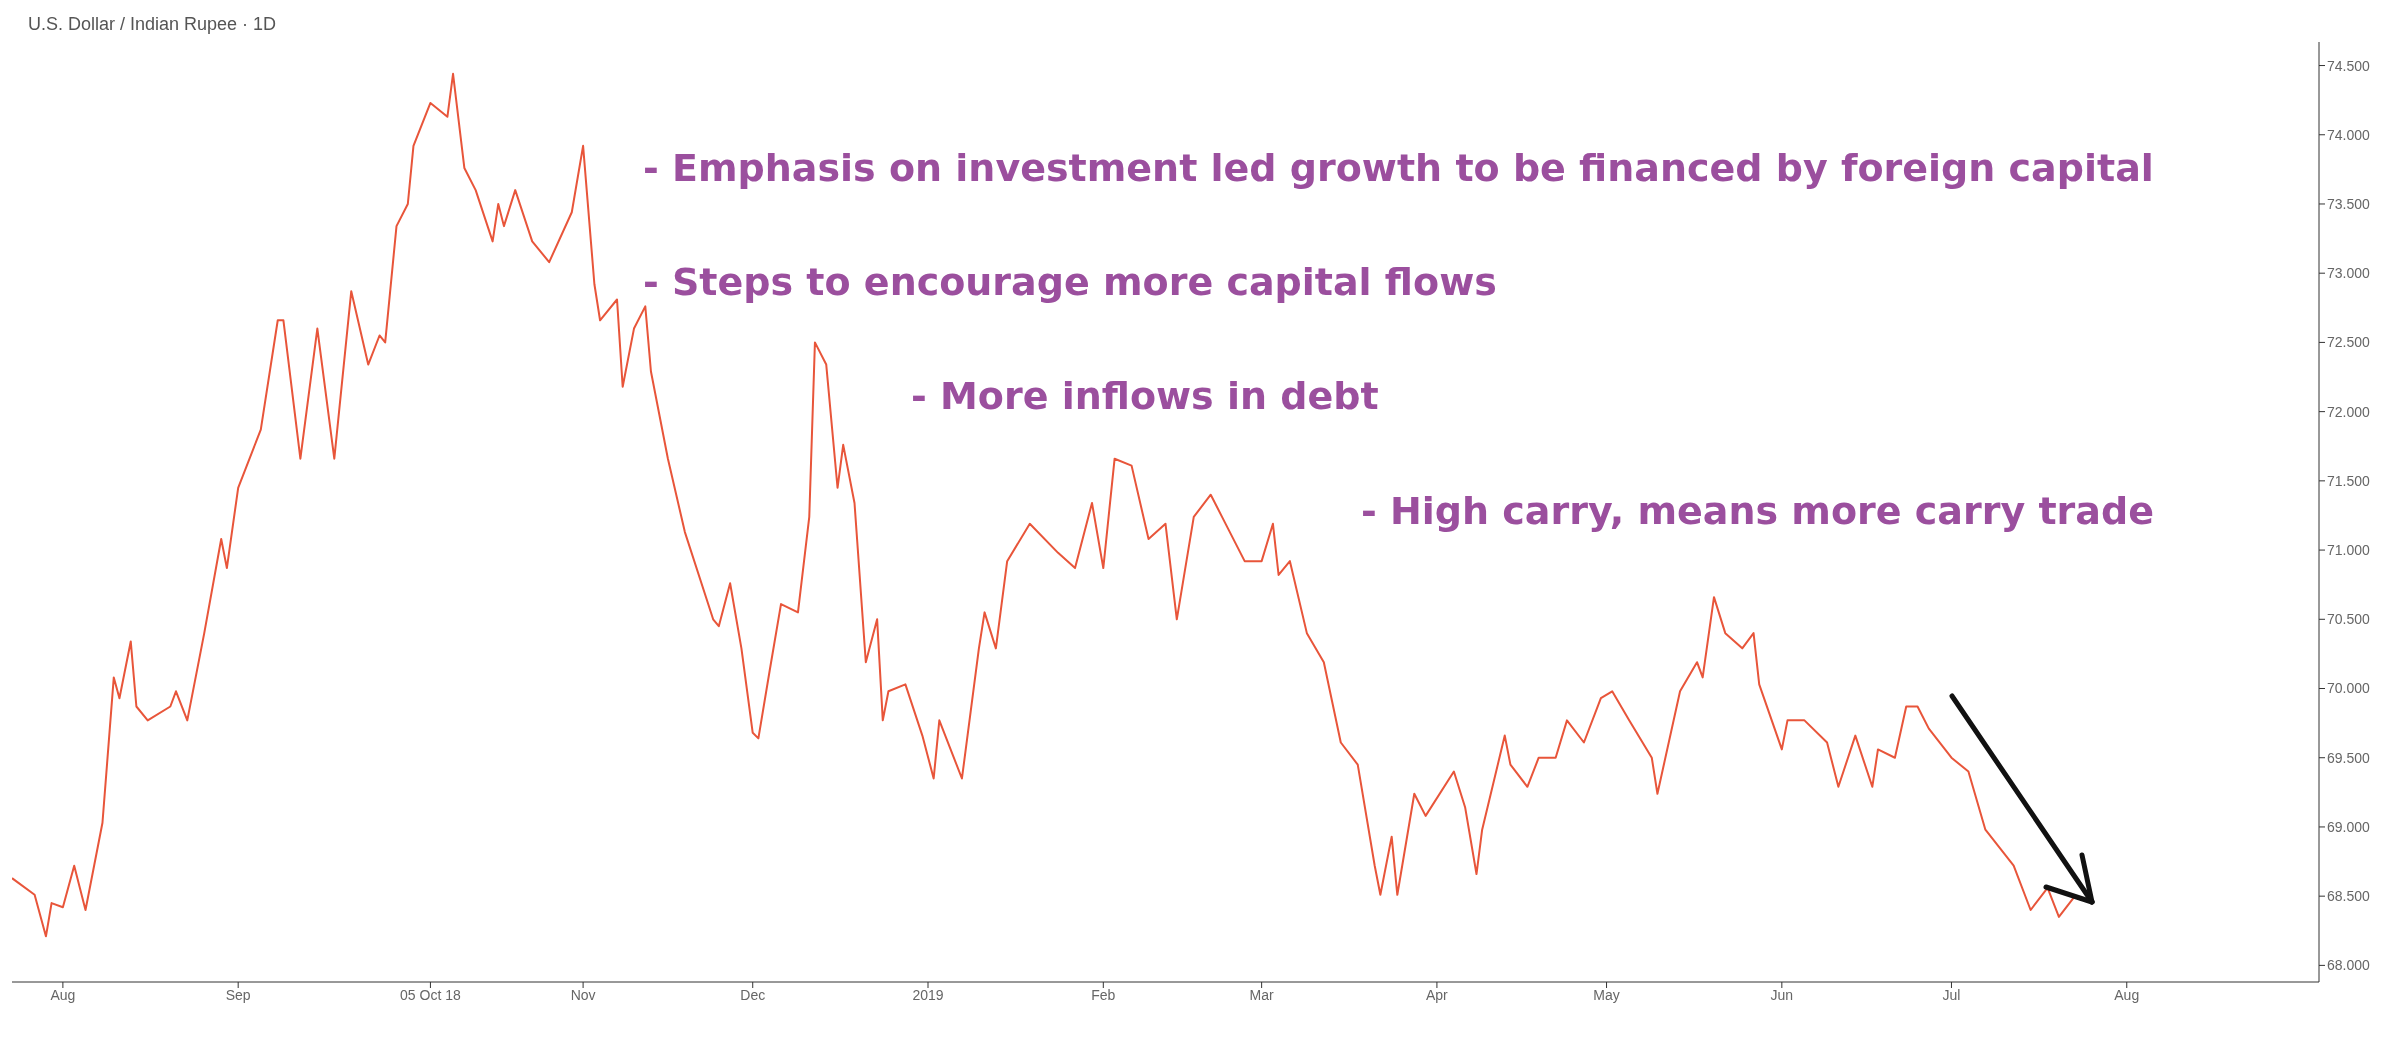 This screenshot has height=1044, width=2399. I want to click on y-tick-label: 73.500, so click(2349, 203).